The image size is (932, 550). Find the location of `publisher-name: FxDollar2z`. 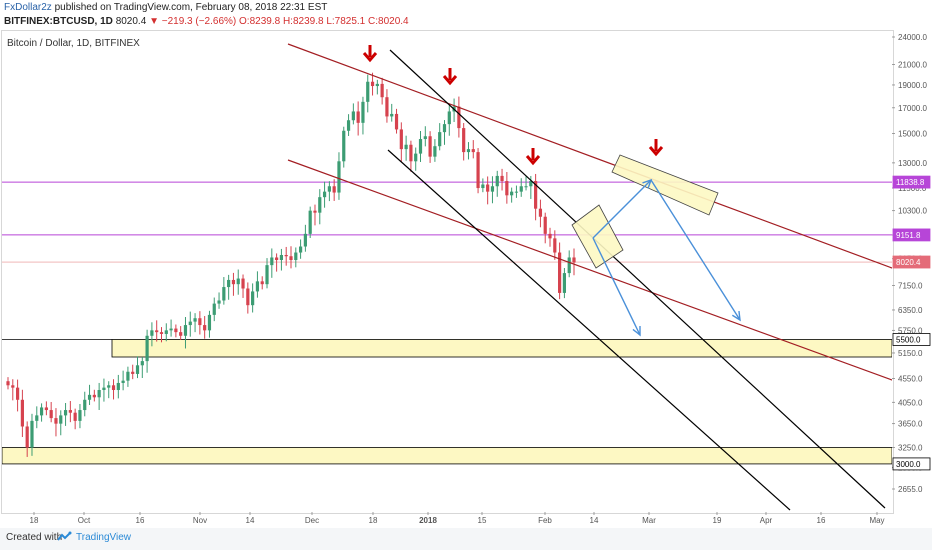

publisher-name: FxDollar2z is located at coordinates (28, 7).